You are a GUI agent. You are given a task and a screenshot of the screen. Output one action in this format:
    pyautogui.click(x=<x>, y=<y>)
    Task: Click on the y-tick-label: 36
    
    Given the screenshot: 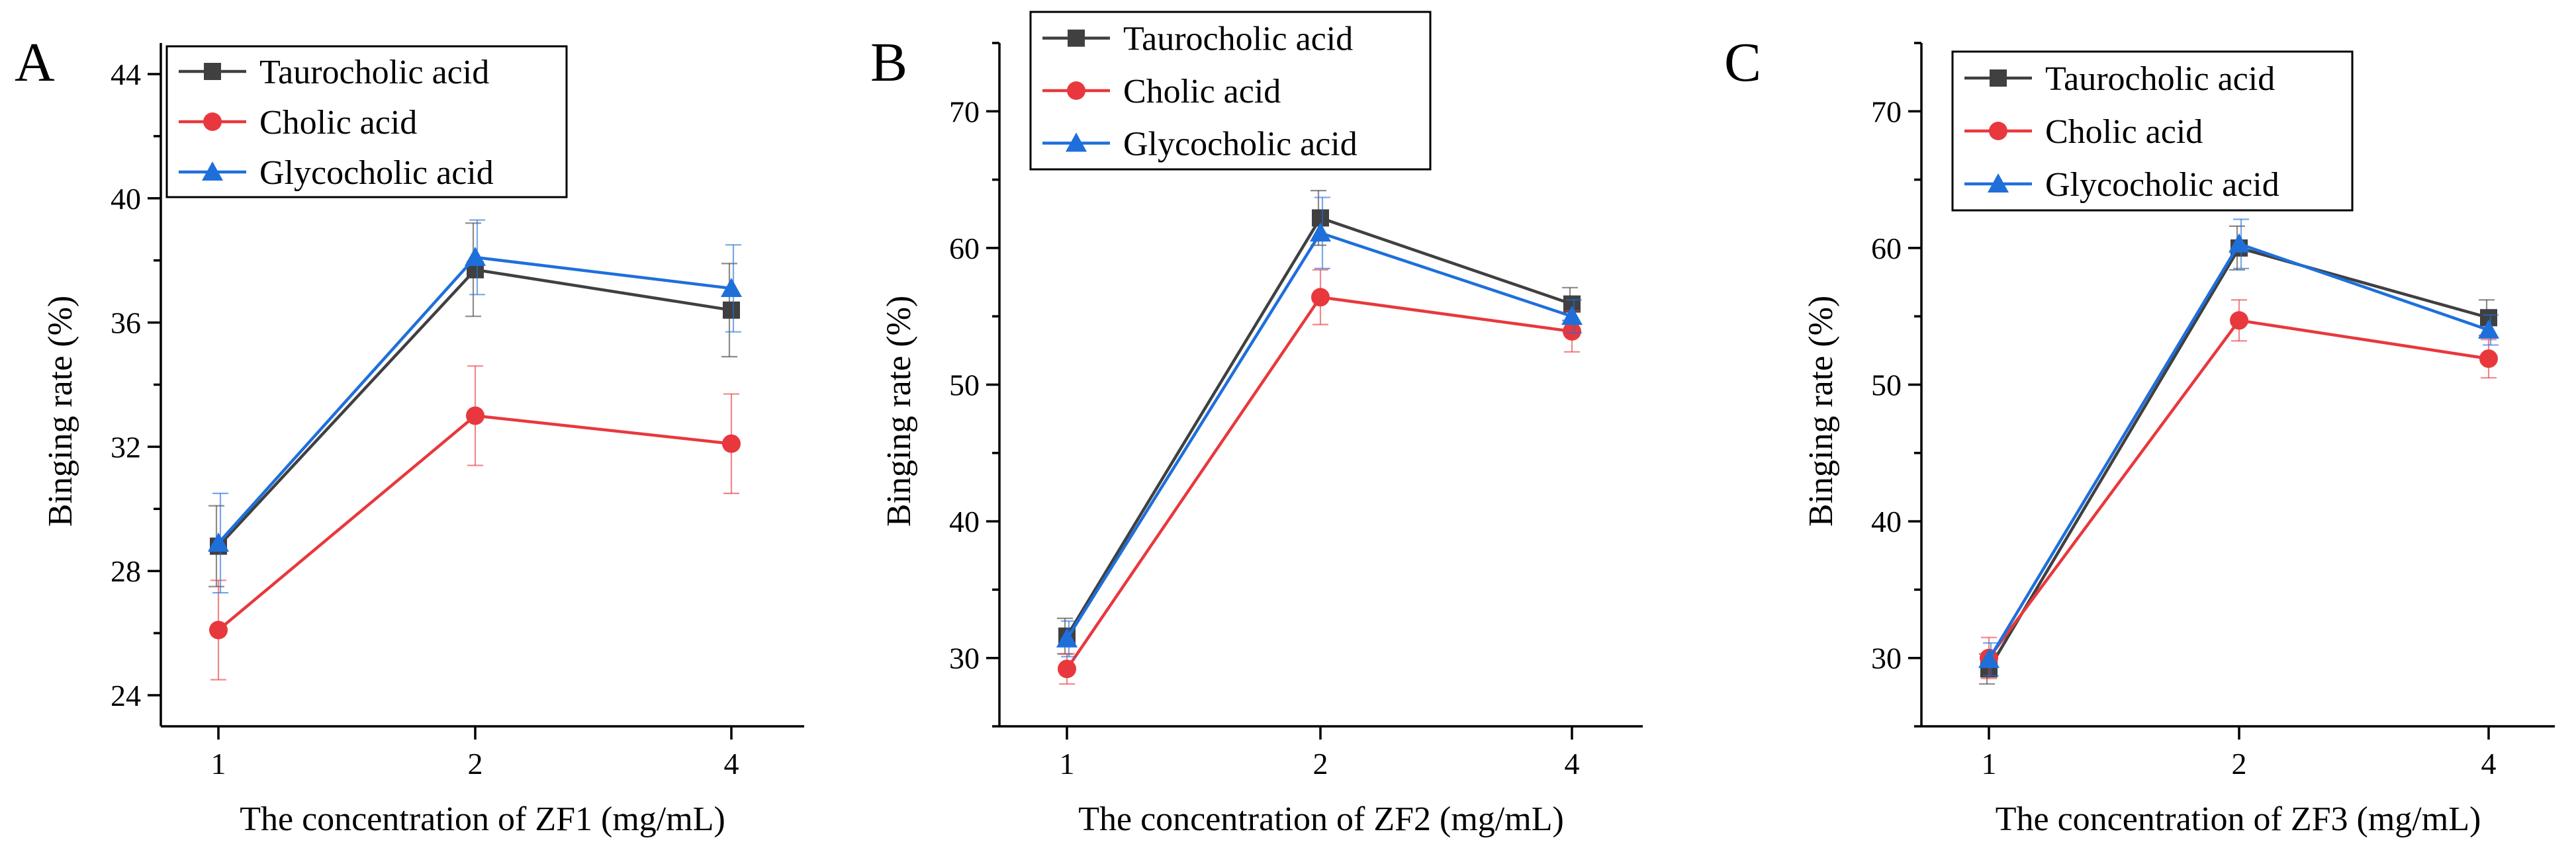 What is the action you would take?
    pyautogui.click(x=126, y=323)
    